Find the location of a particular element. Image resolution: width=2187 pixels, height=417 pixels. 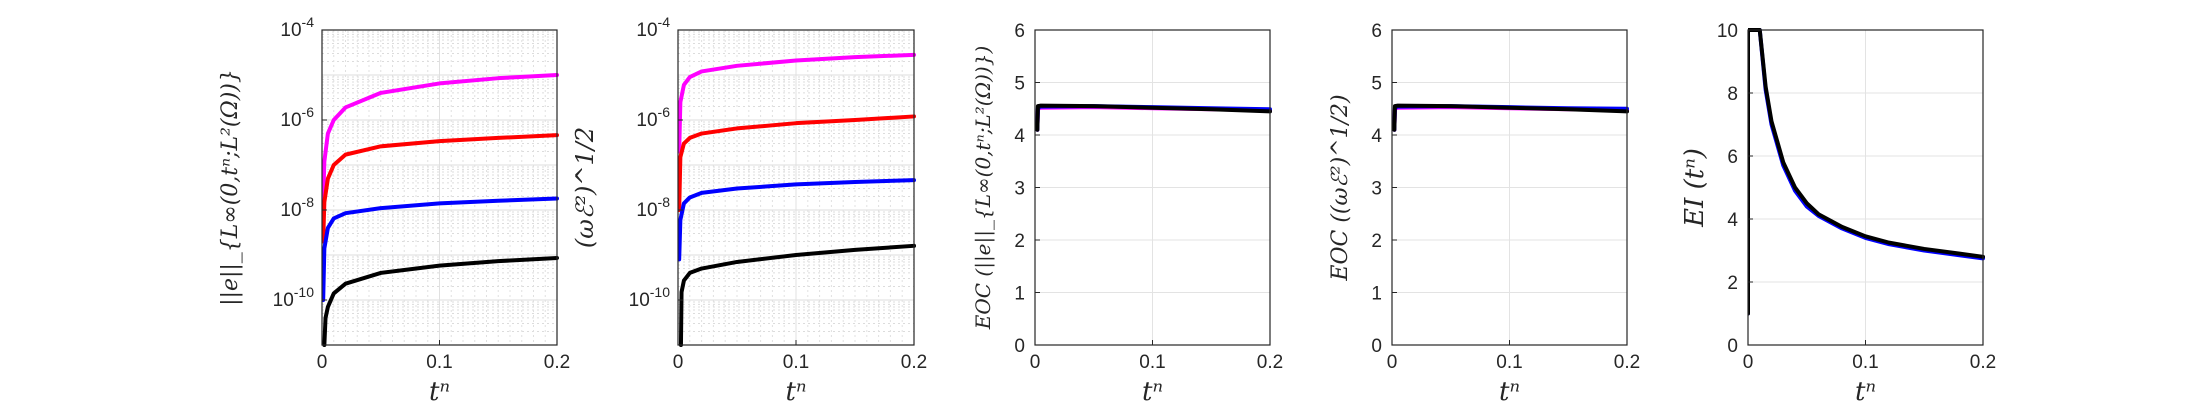

y-axis-label: EOC (||e||_{L∞(0,tⁿ;L²(Ω))}) is located at coordinates (983, 188).